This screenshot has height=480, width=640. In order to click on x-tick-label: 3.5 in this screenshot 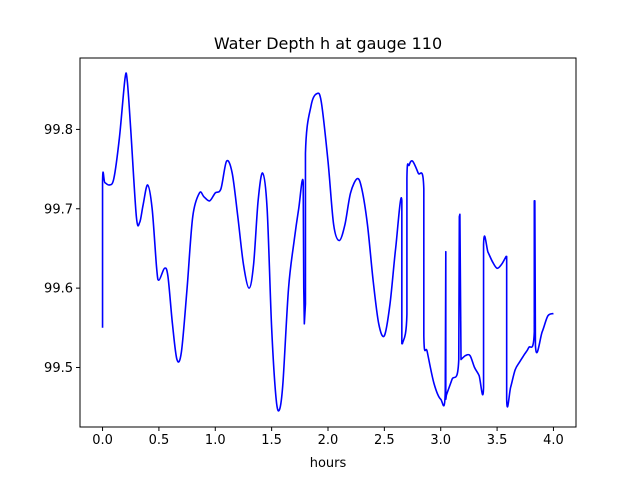, I will do `click(497, 440)`.